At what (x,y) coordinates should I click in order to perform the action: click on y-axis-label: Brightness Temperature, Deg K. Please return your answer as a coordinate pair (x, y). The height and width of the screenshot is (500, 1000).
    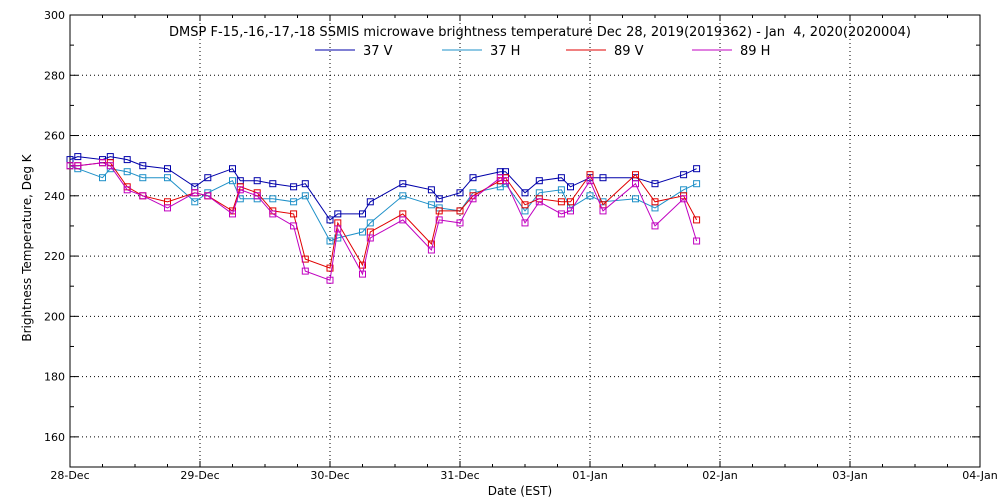
    Looking at the image, I should click on (27, 247).